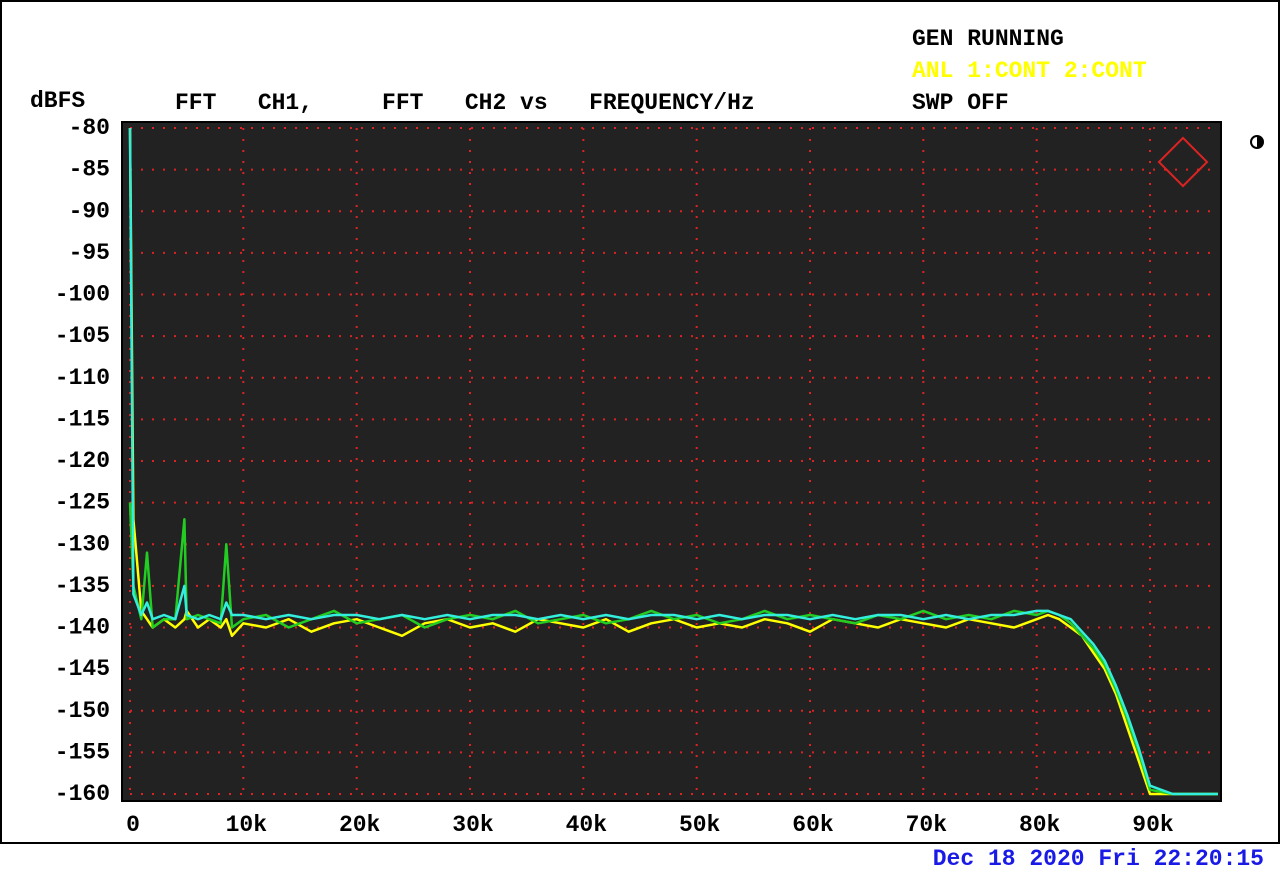 The width and height of the screenshot is (1280, 872). I want to click on x-tick-label: 20k, so click(360, 825).